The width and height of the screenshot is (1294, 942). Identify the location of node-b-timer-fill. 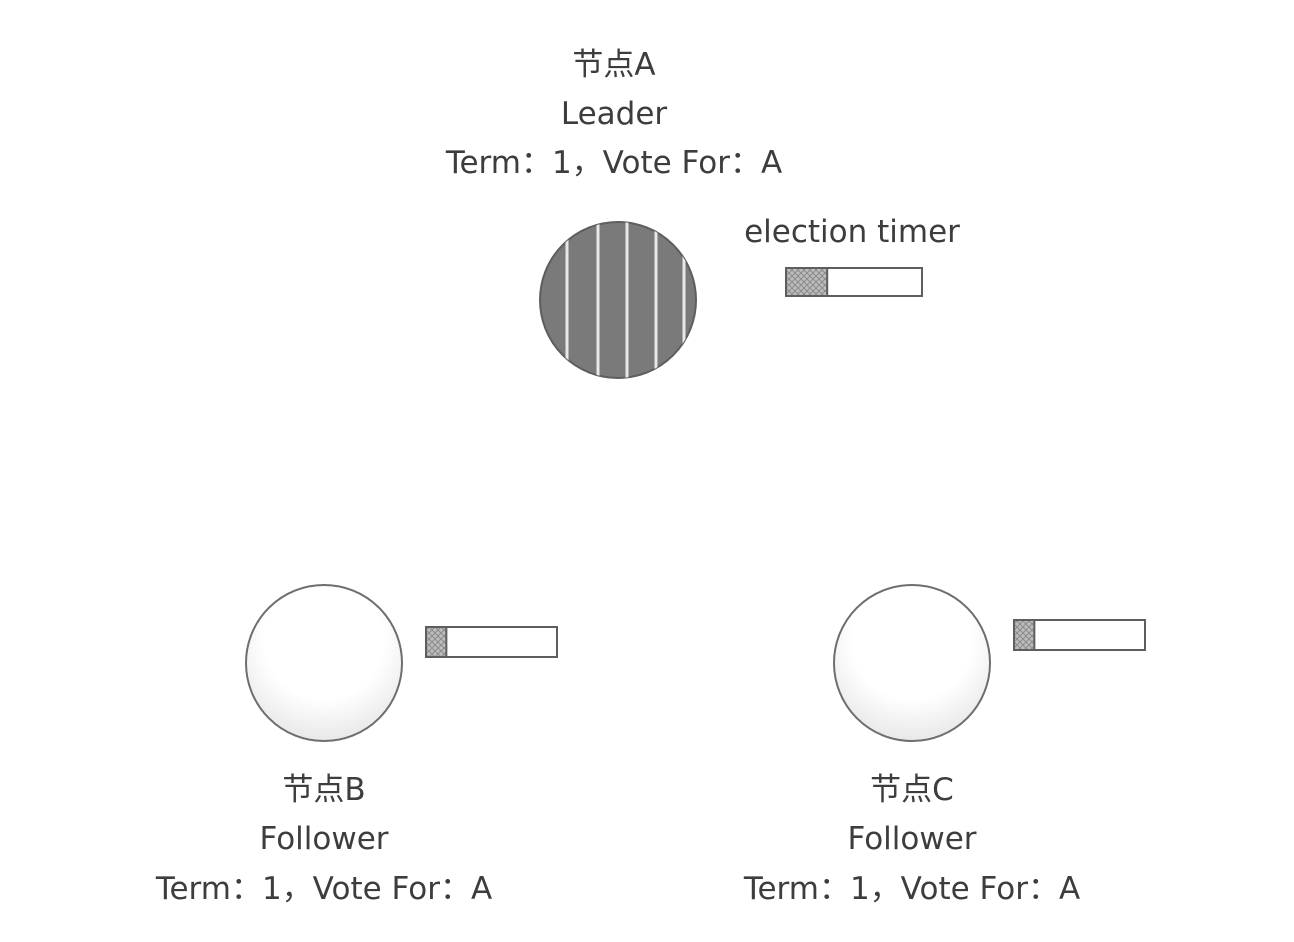
(437, 642).